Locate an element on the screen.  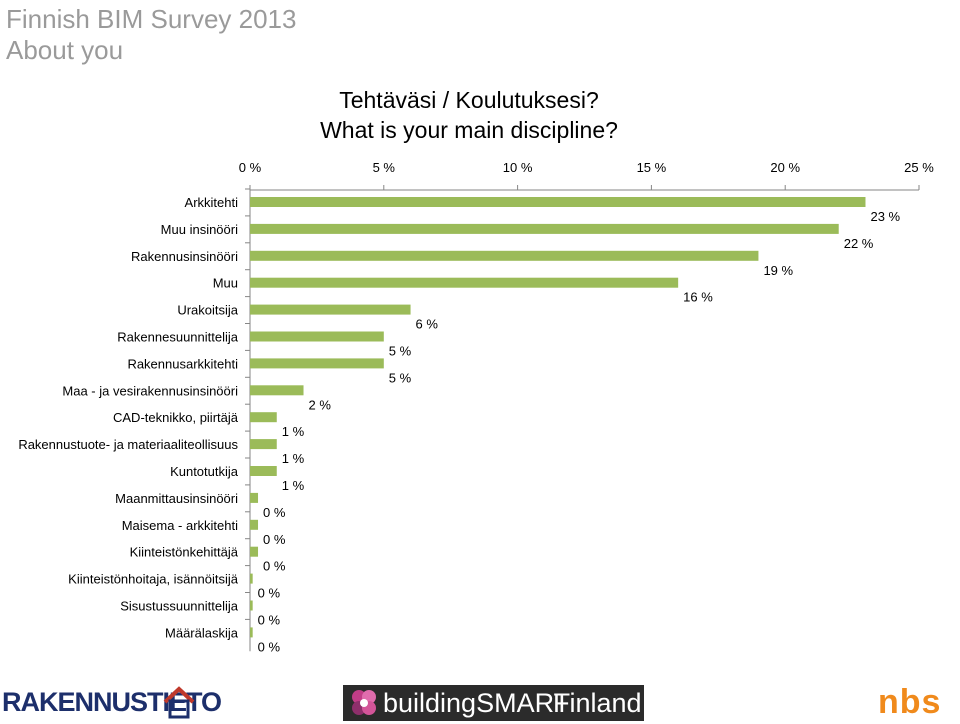
nbs-logo: nbs is located at coordinates (910, 702).